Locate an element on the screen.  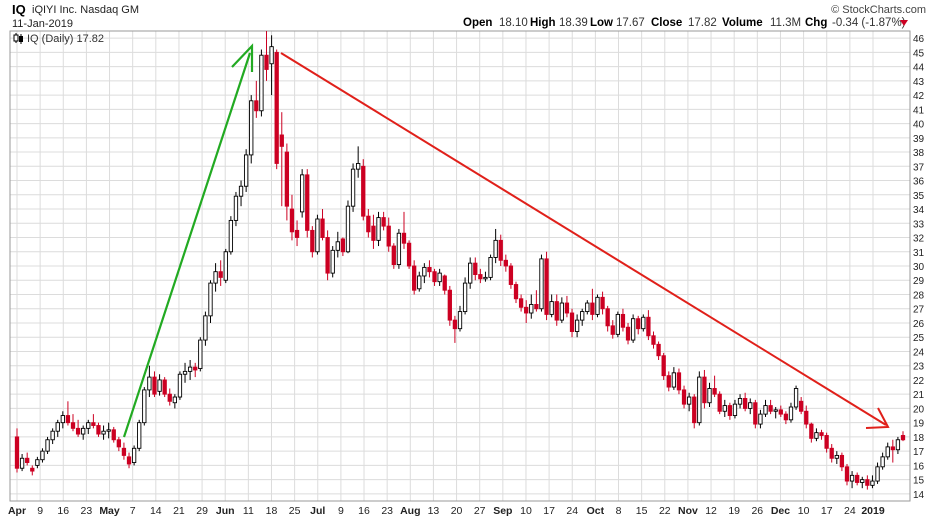
stat-volume-value: 11.3M is located at coordinates (785, 23).